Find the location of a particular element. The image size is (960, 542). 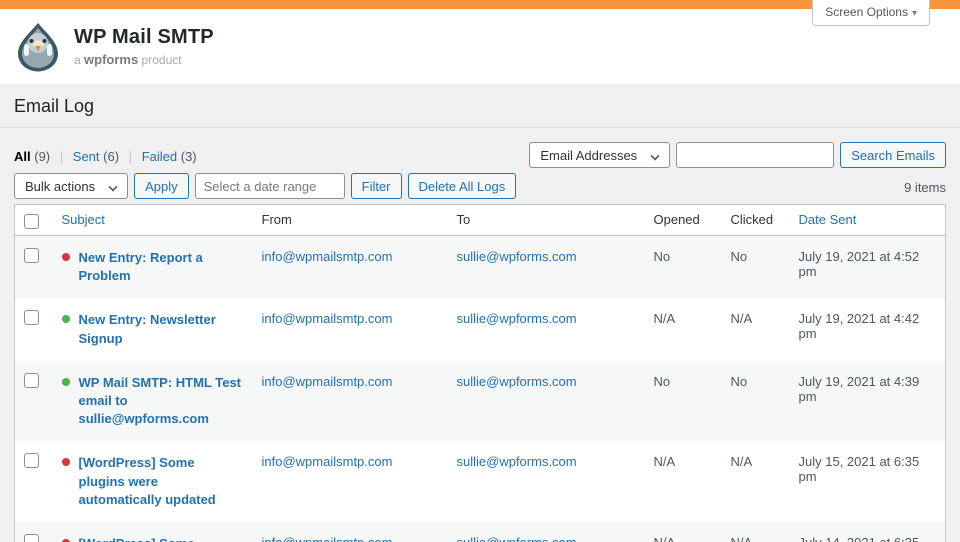

brand-title: WP Mail SMTP is located at coordinates (144, 37).